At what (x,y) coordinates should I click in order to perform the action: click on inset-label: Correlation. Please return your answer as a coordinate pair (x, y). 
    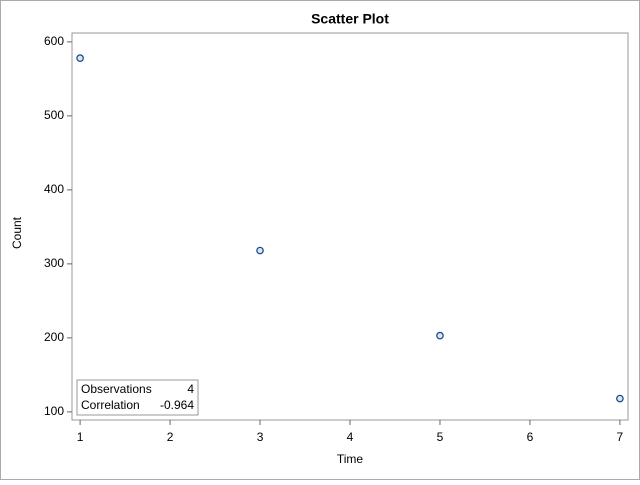
    Looking at the image, I should click on (110, 405).